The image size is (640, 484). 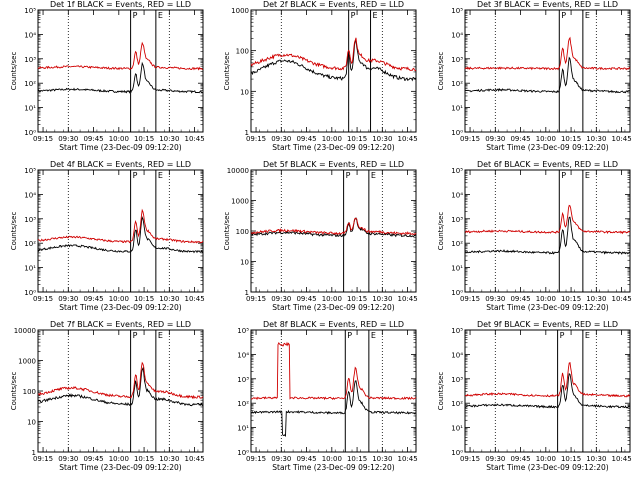 I want to click on chart-title: Det 6f BLACK = Events, RED = LLD, so click(x=547, y=164).